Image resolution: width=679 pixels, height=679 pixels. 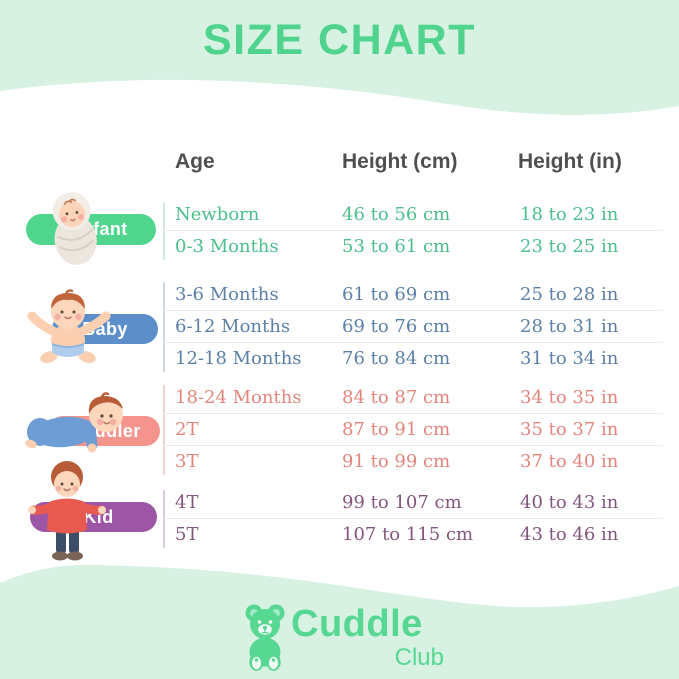 I want to click on header-age: Age, so click(x=195, y=161).